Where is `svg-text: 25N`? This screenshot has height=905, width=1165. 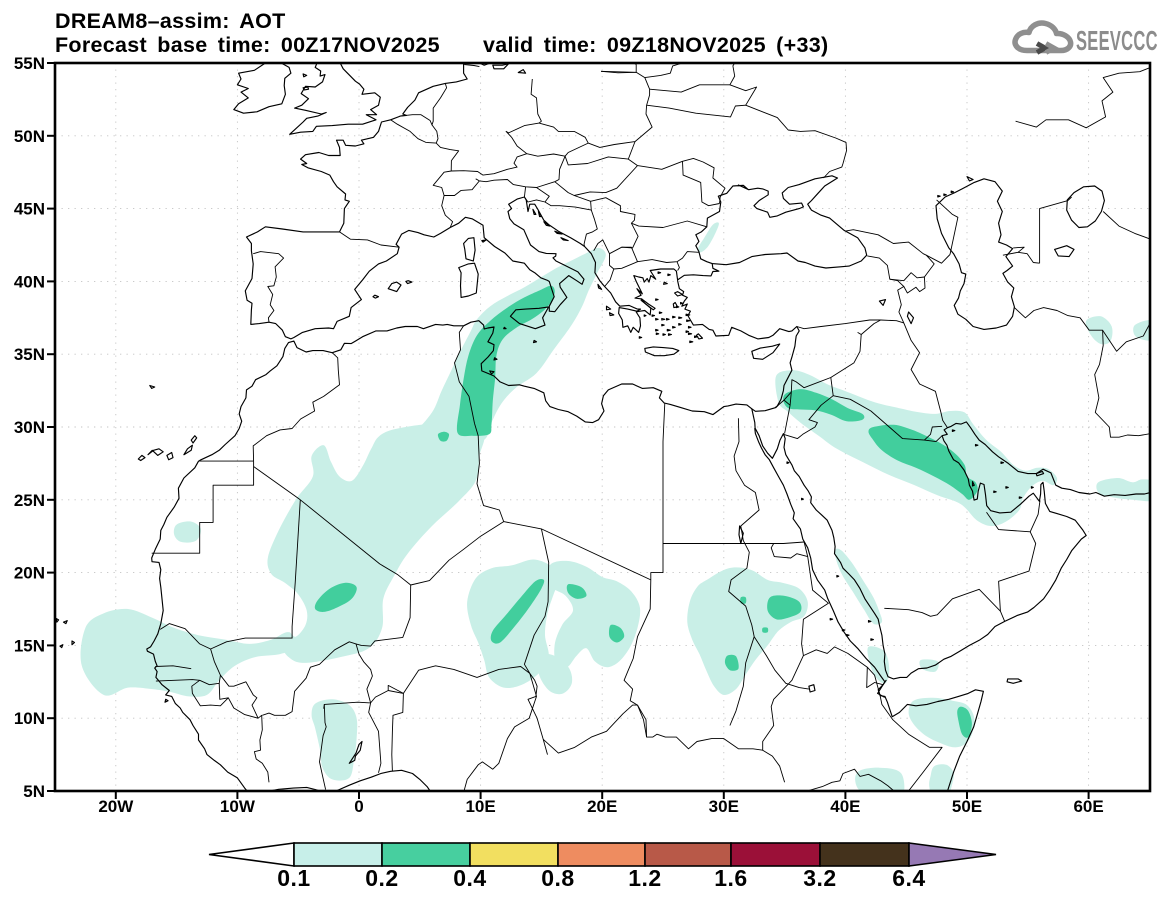 svg-text: 25N is located at coordinates (29, 500).